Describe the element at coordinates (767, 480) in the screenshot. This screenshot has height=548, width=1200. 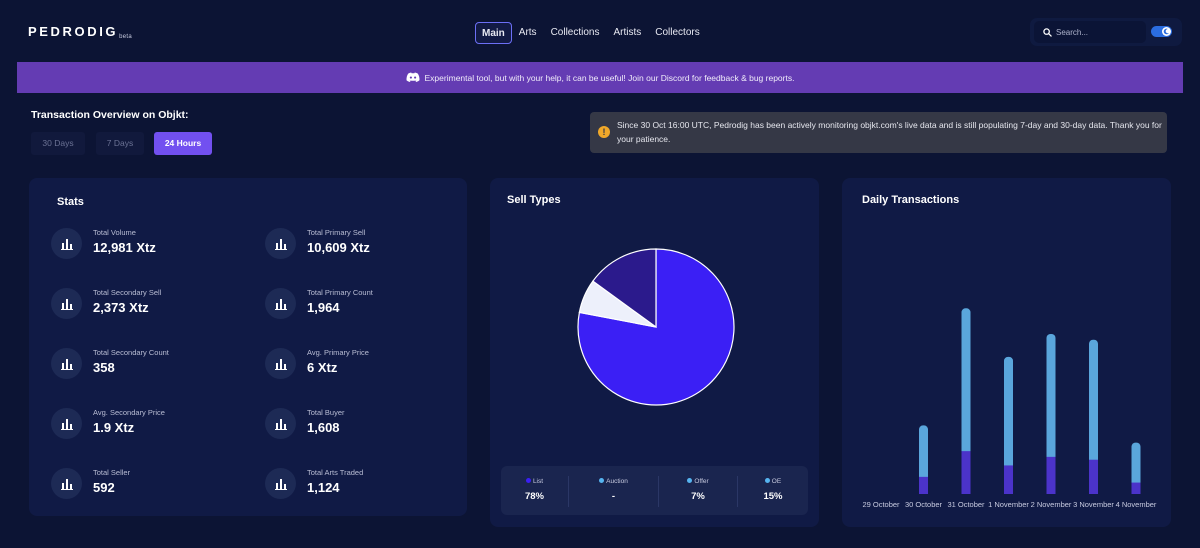
I see `oe-dot-icon` at that location.